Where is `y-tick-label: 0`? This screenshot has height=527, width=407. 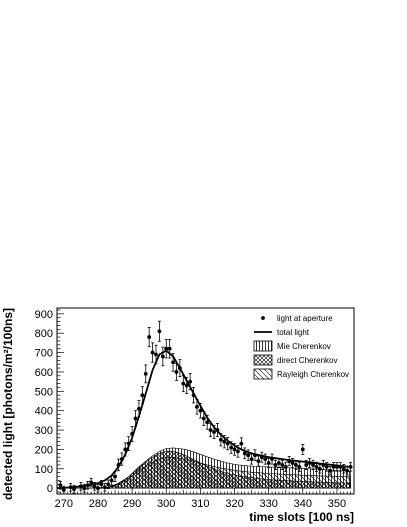
y-tick-label: 0 is located at coordinates (50, 489).